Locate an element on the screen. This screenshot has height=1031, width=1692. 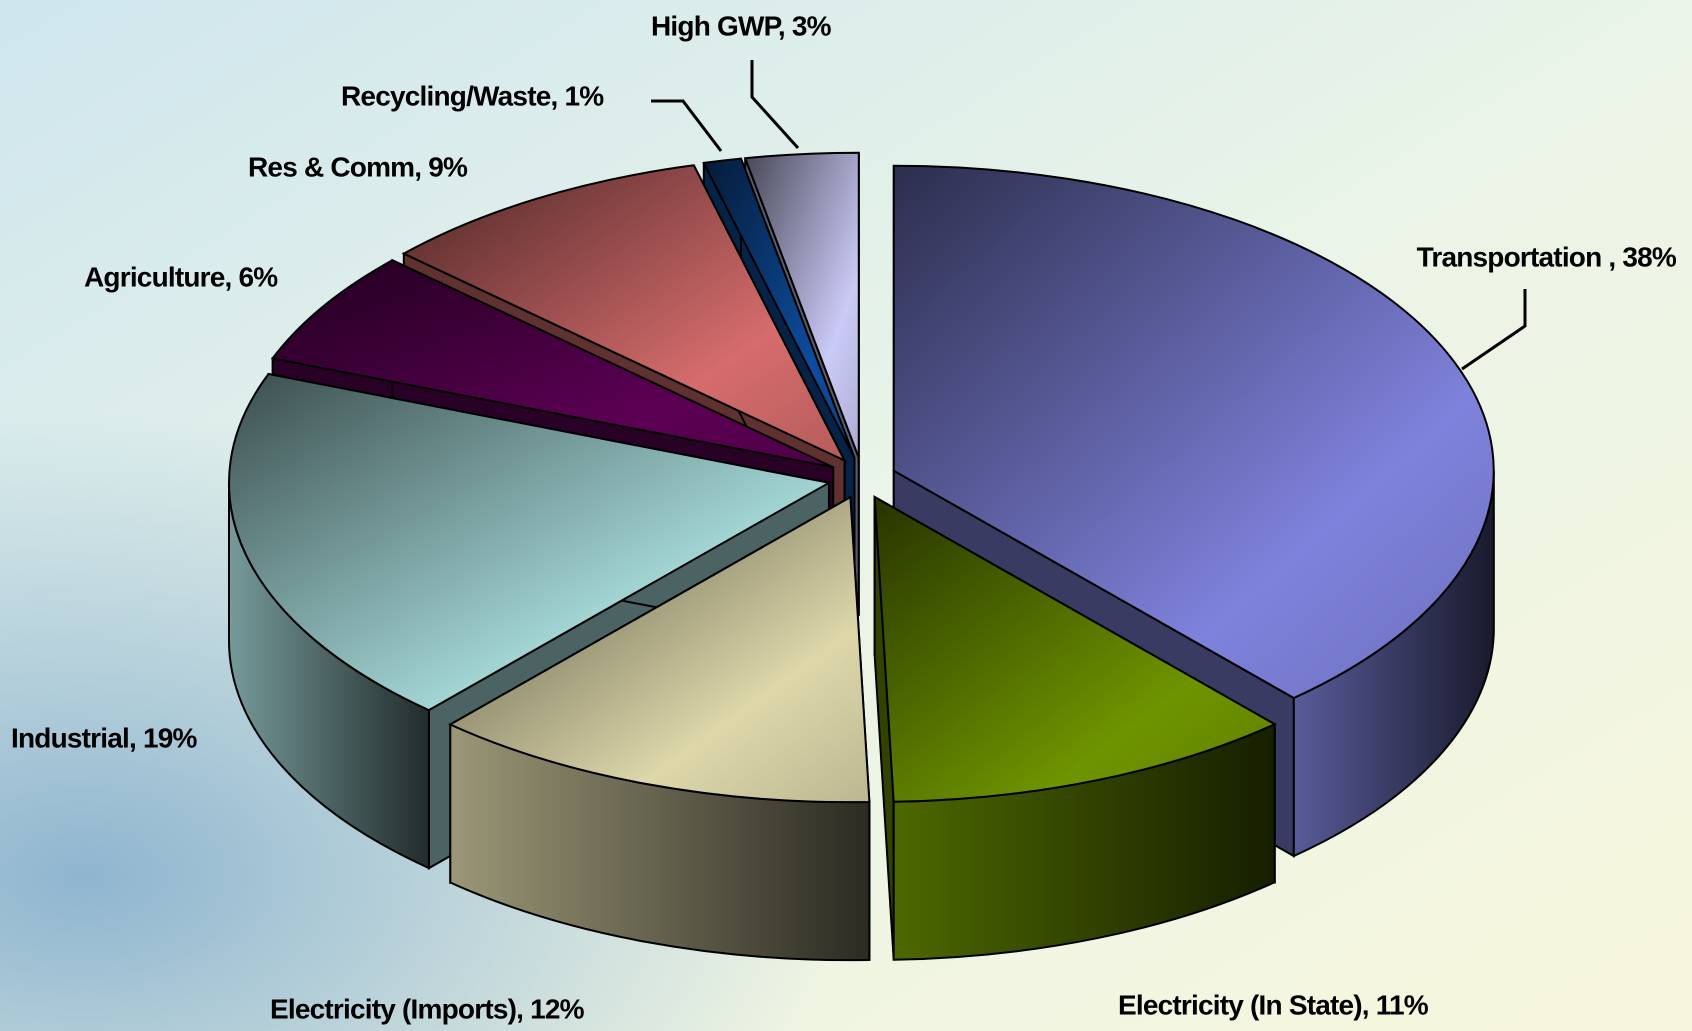
data-label: Agriculture, 6% is located at coordinates (181, 276).